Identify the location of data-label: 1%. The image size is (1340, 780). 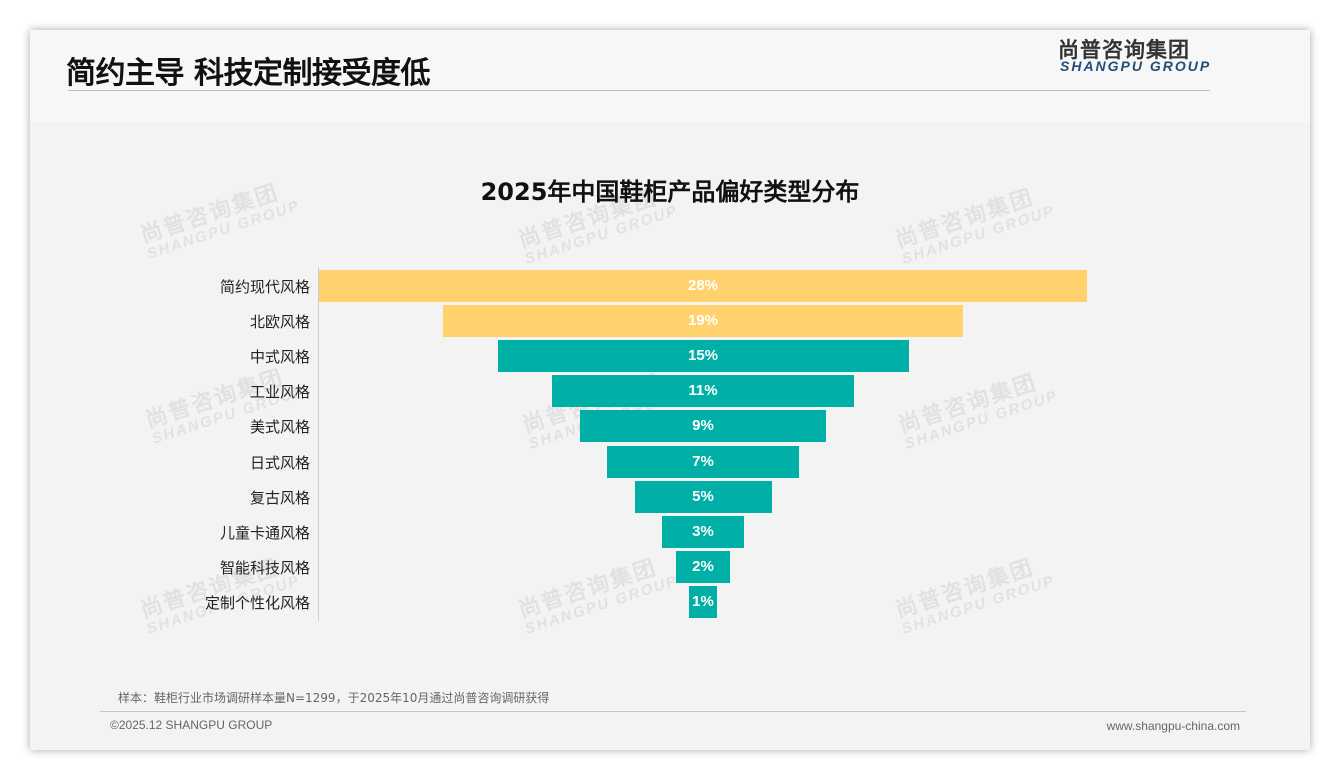
(703, 601).